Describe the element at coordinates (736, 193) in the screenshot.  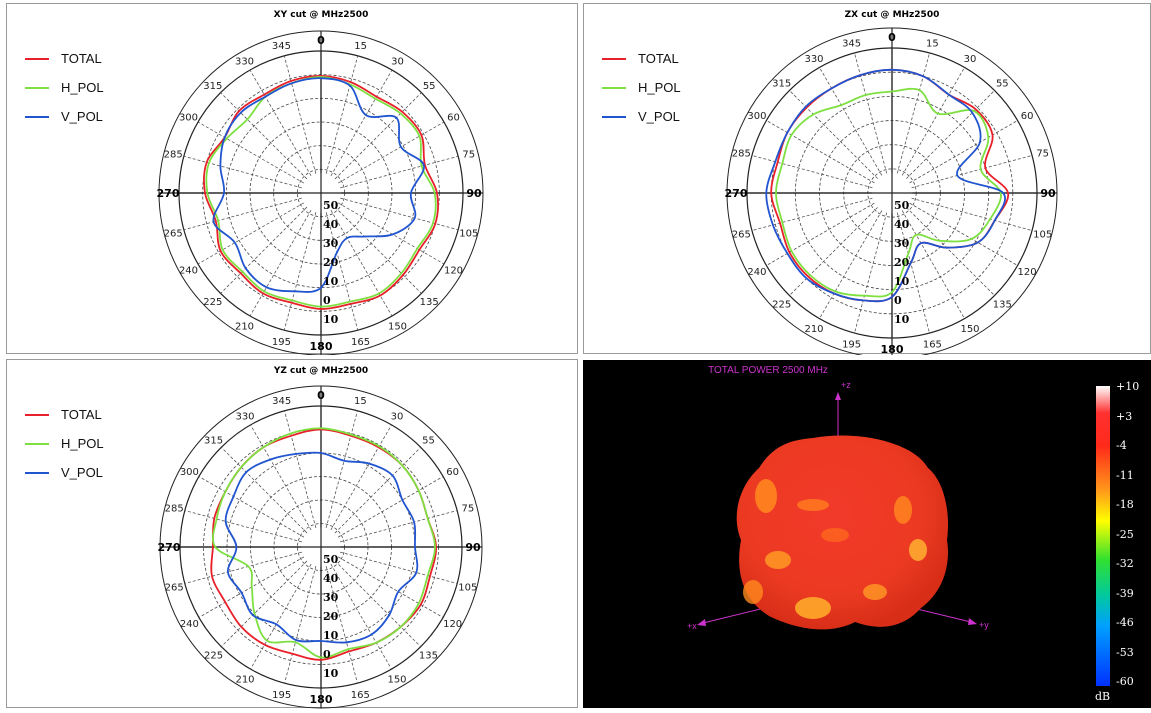
I see `angle-tick-label: 270` at that location.